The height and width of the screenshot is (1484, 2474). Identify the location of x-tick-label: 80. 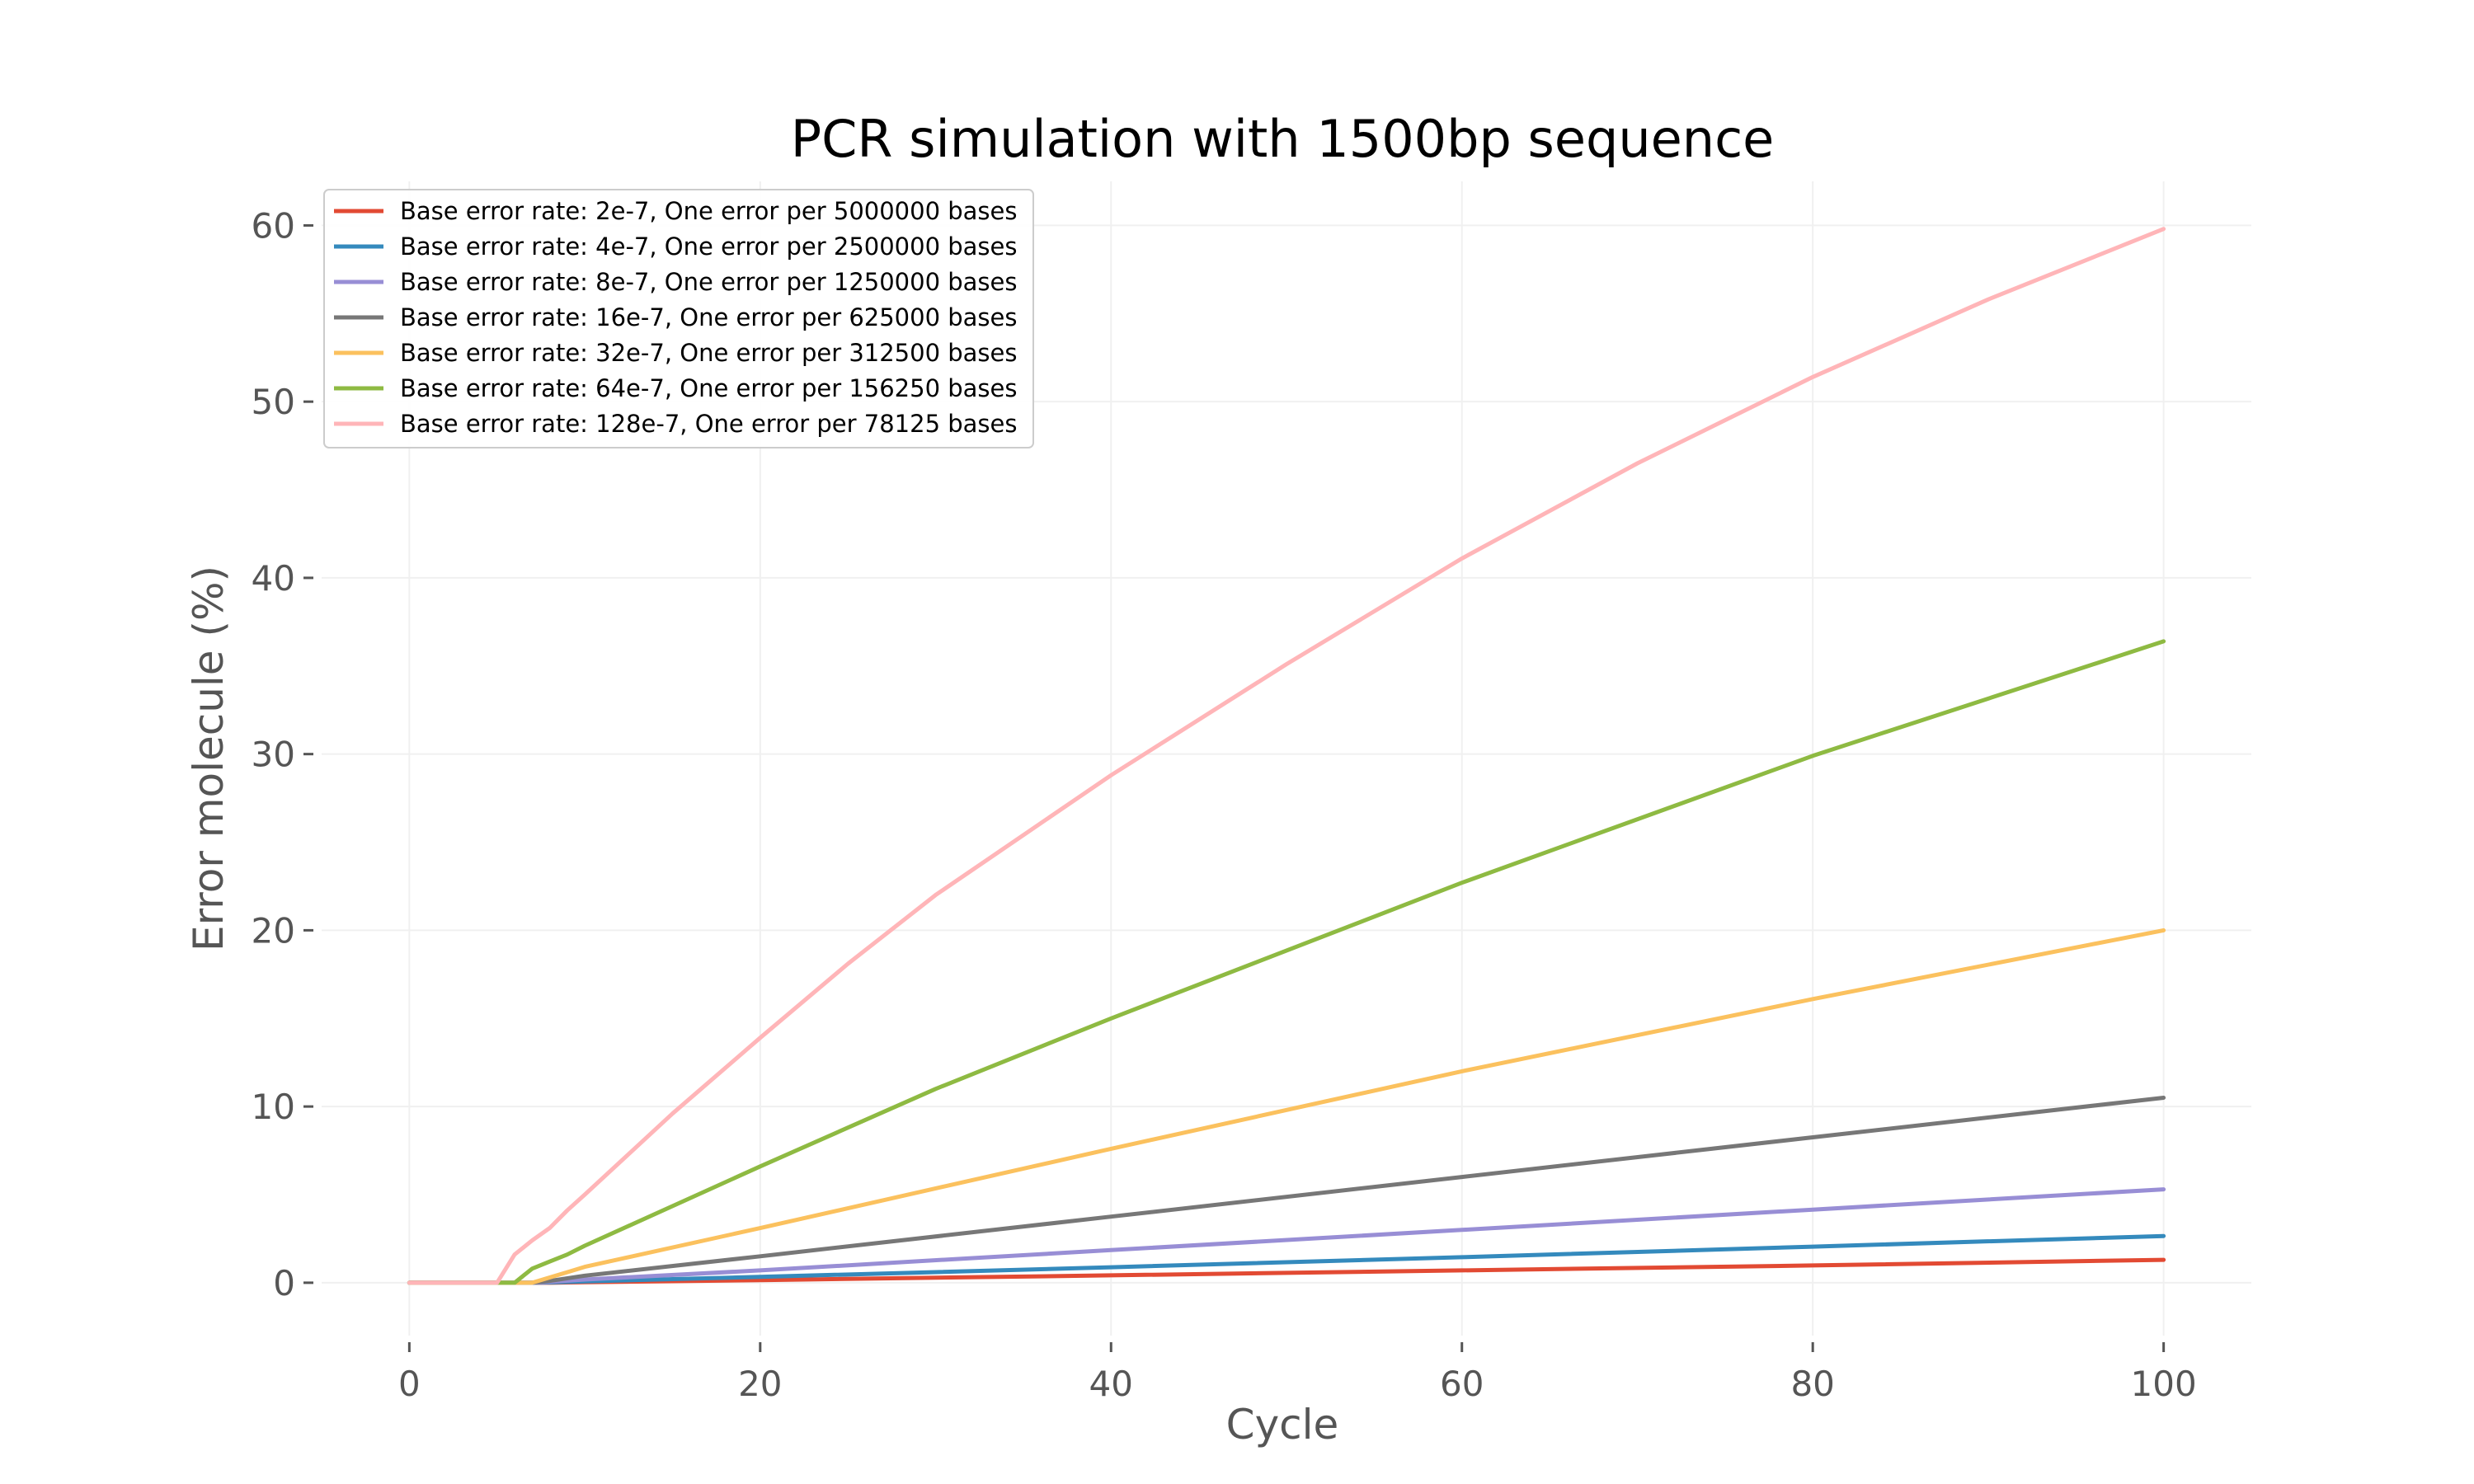
(1812, 1384).